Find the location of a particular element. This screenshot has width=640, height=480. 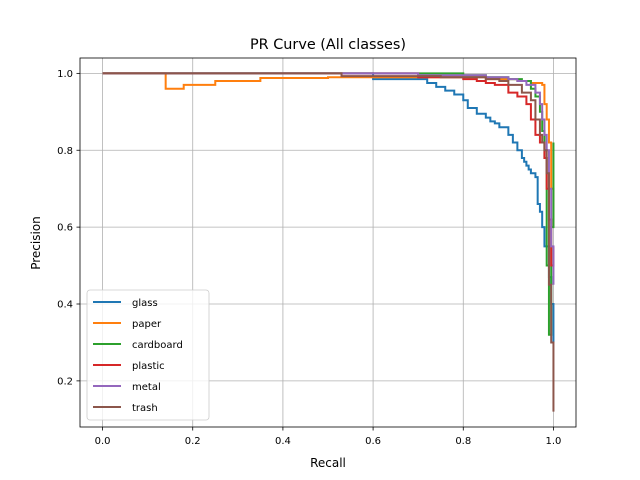

legend-label-glass: glass is located at coordinates (145, 303).